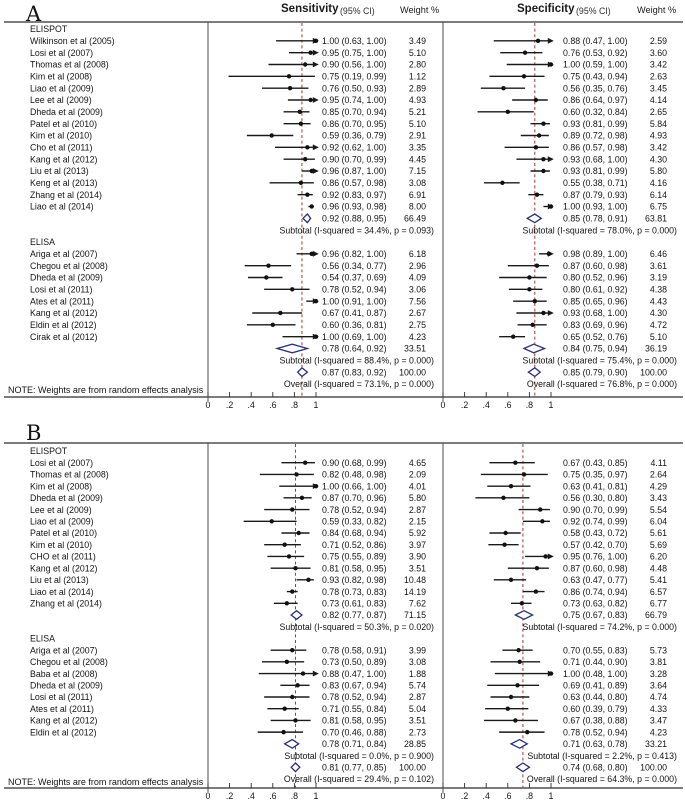  What do you see at coordinates (417, 732) in the screenshot?
I see `weight-text: 2.73` at bounding box center [417, 732].